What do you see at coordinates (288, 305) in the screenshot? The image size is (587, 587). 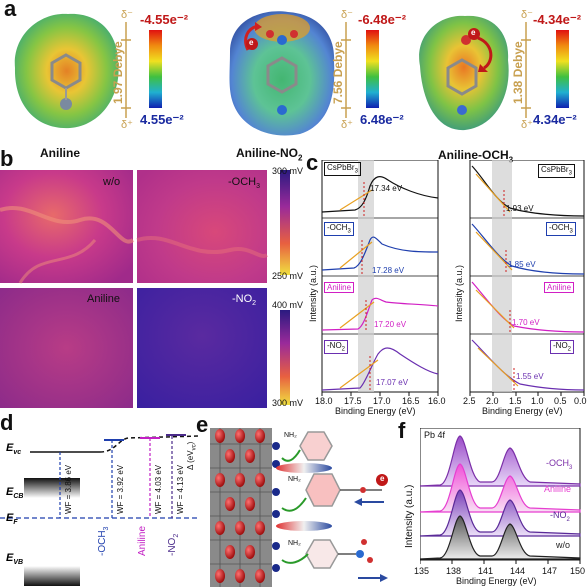 I see `colorbar-bottom-max: 400 mV` at bounding box center [288, 305].